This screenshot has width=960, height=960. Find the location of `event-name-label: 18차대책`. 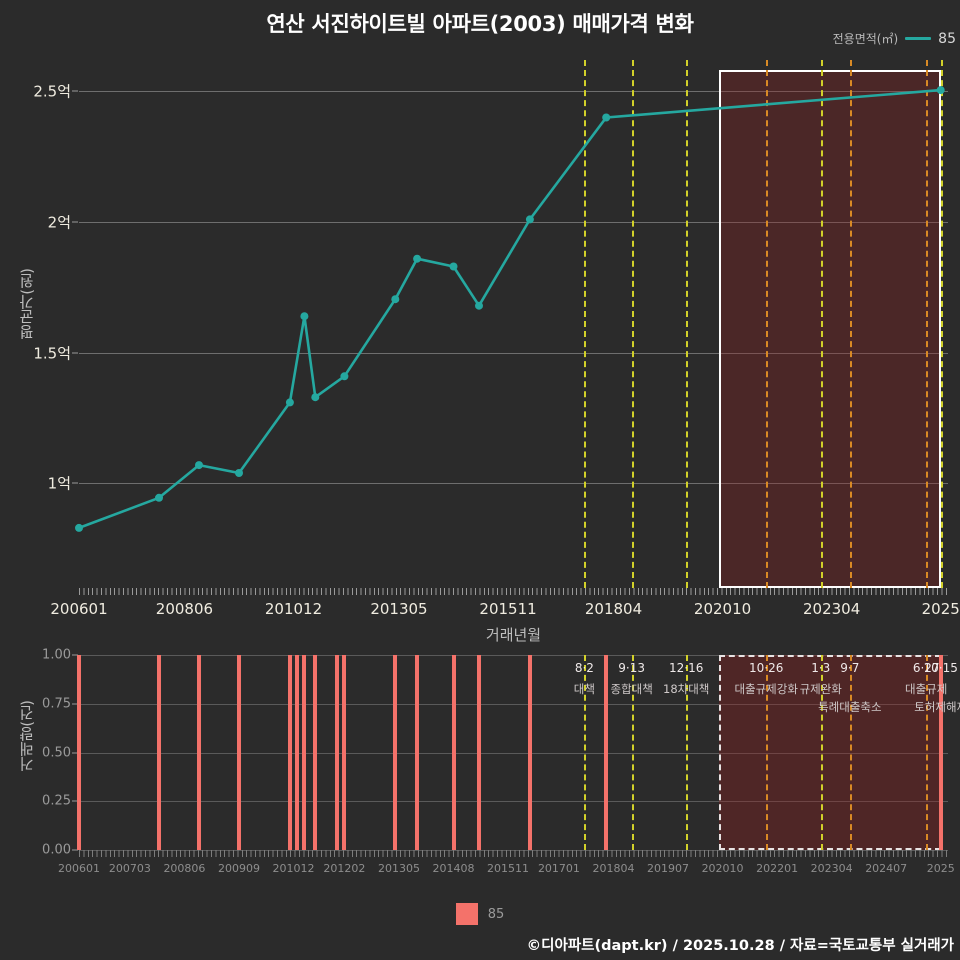

event-name-label: 18차대책 is located at coordinates (686, 689).